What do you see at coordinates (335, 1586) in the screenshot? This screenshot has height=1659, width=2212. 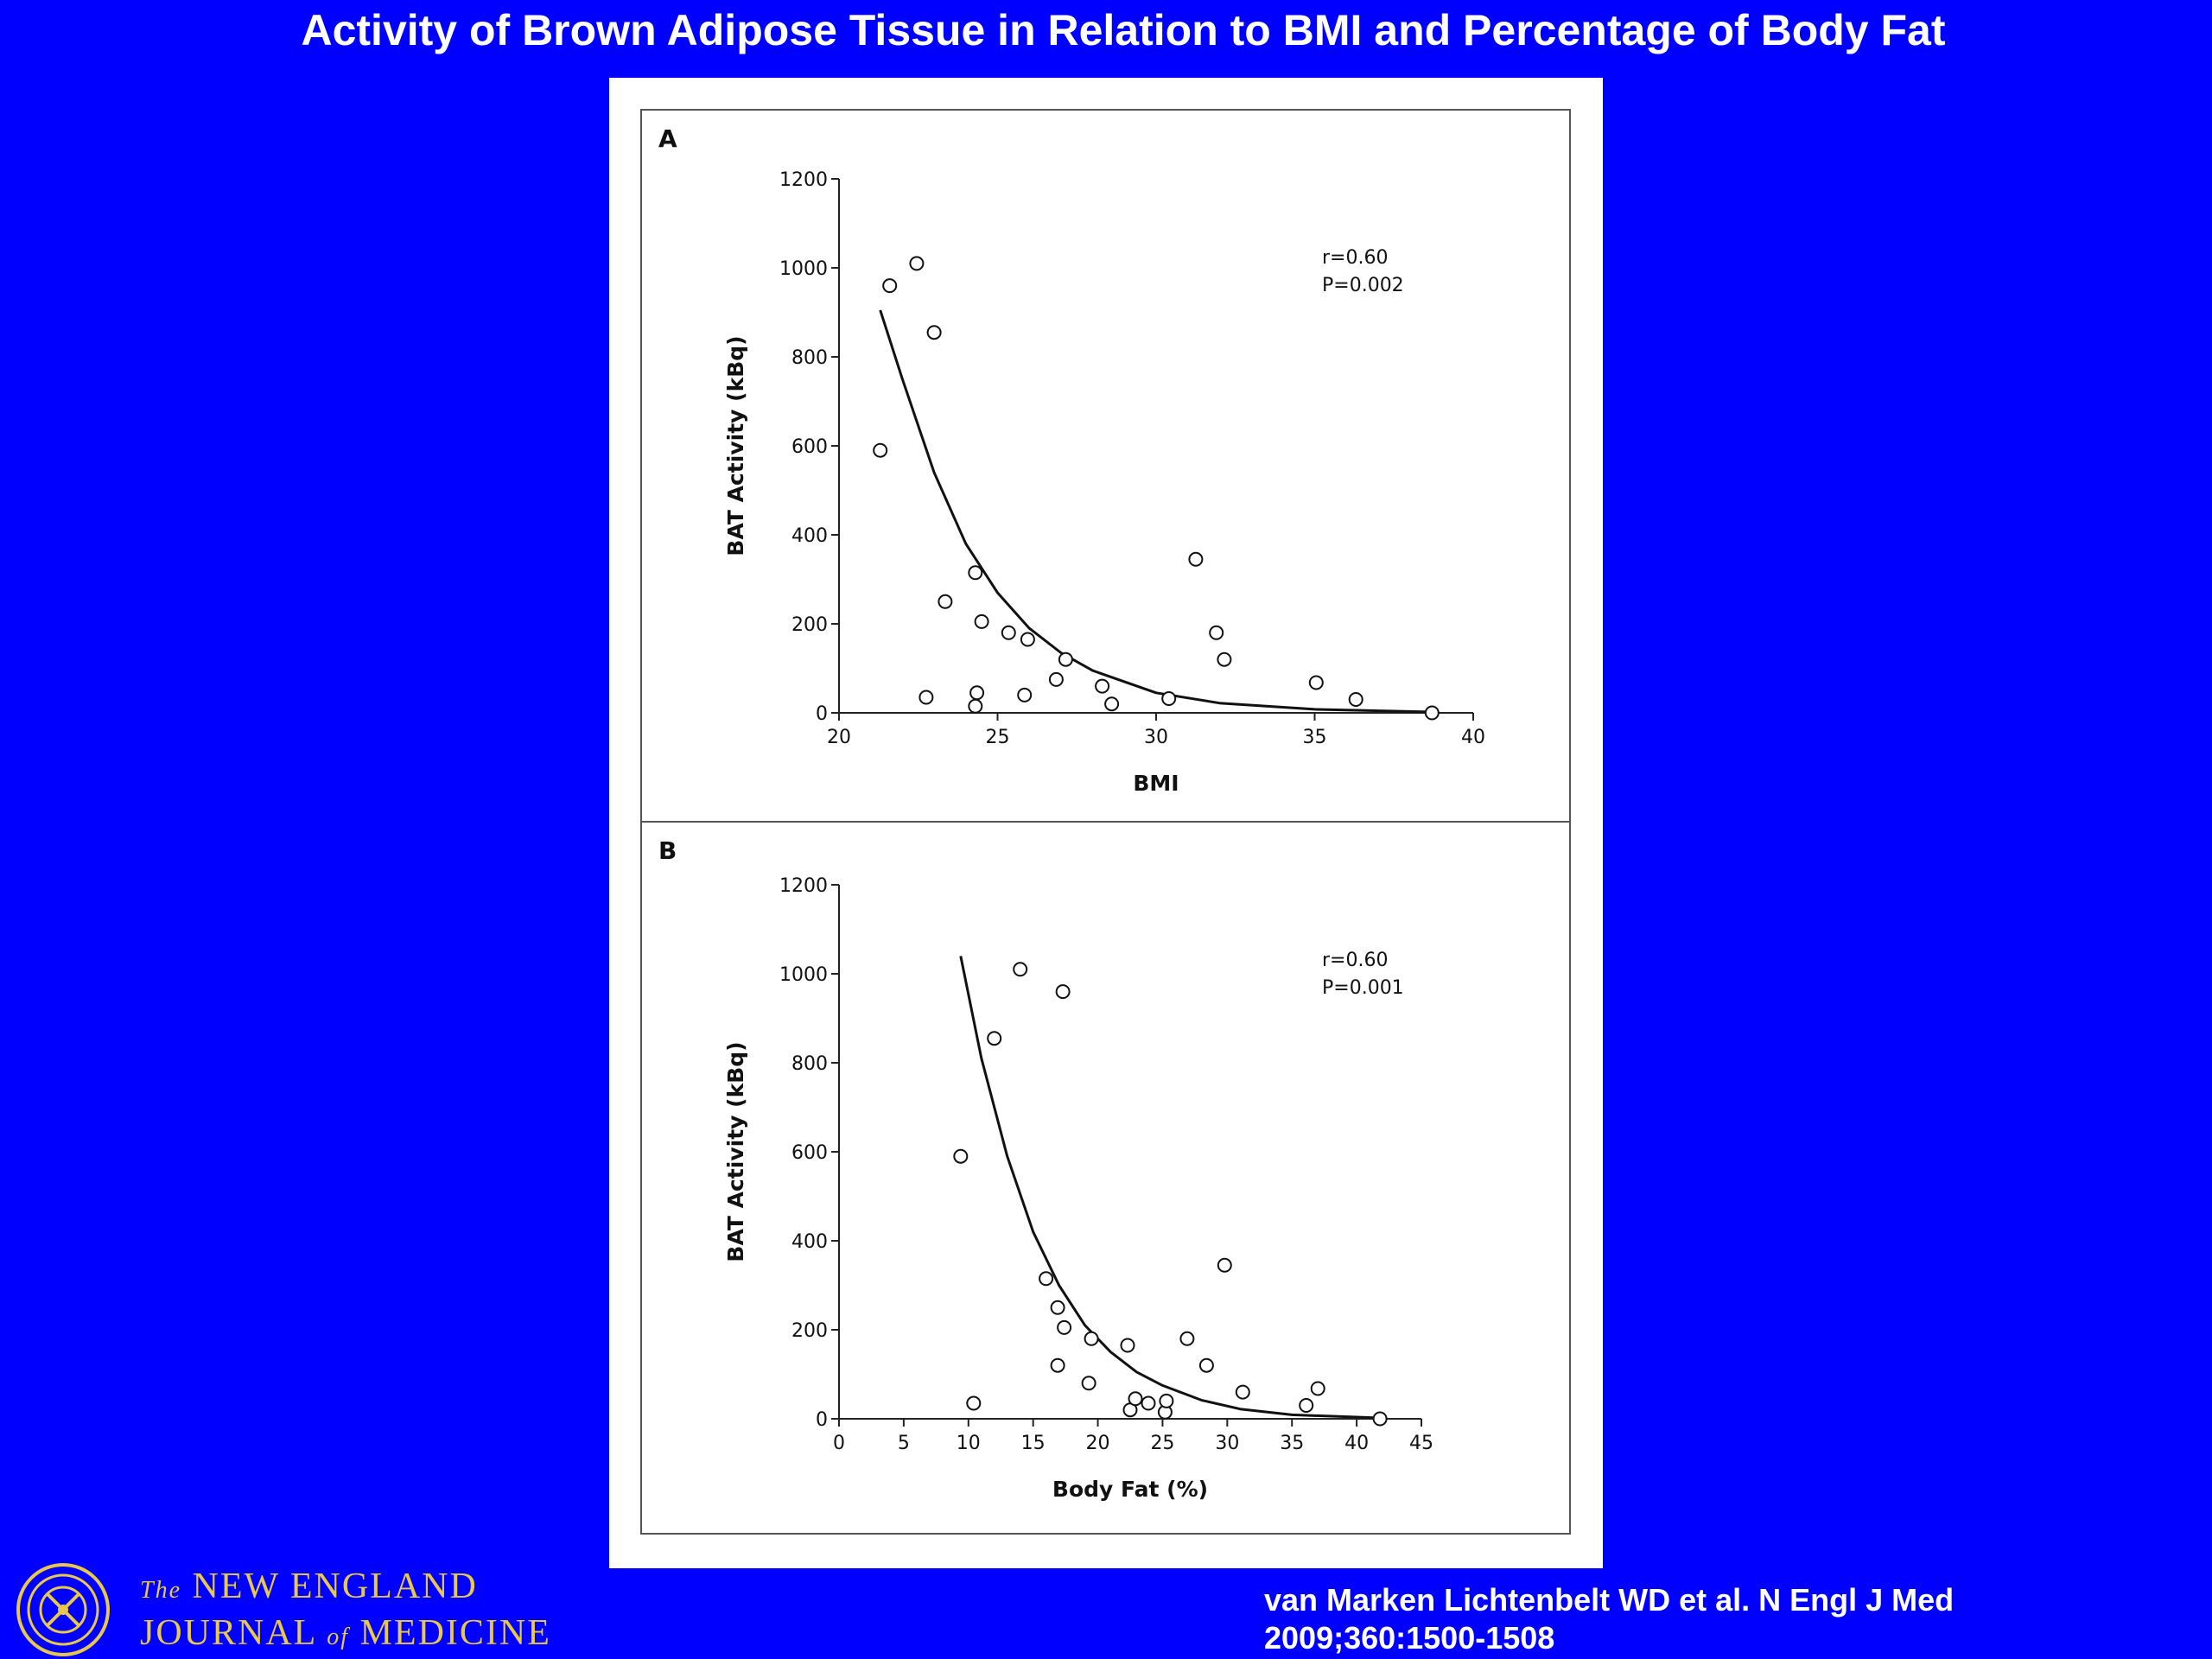 I see `journal-new-england: NEW ENGLAND` at bounding box center [335, 1586].